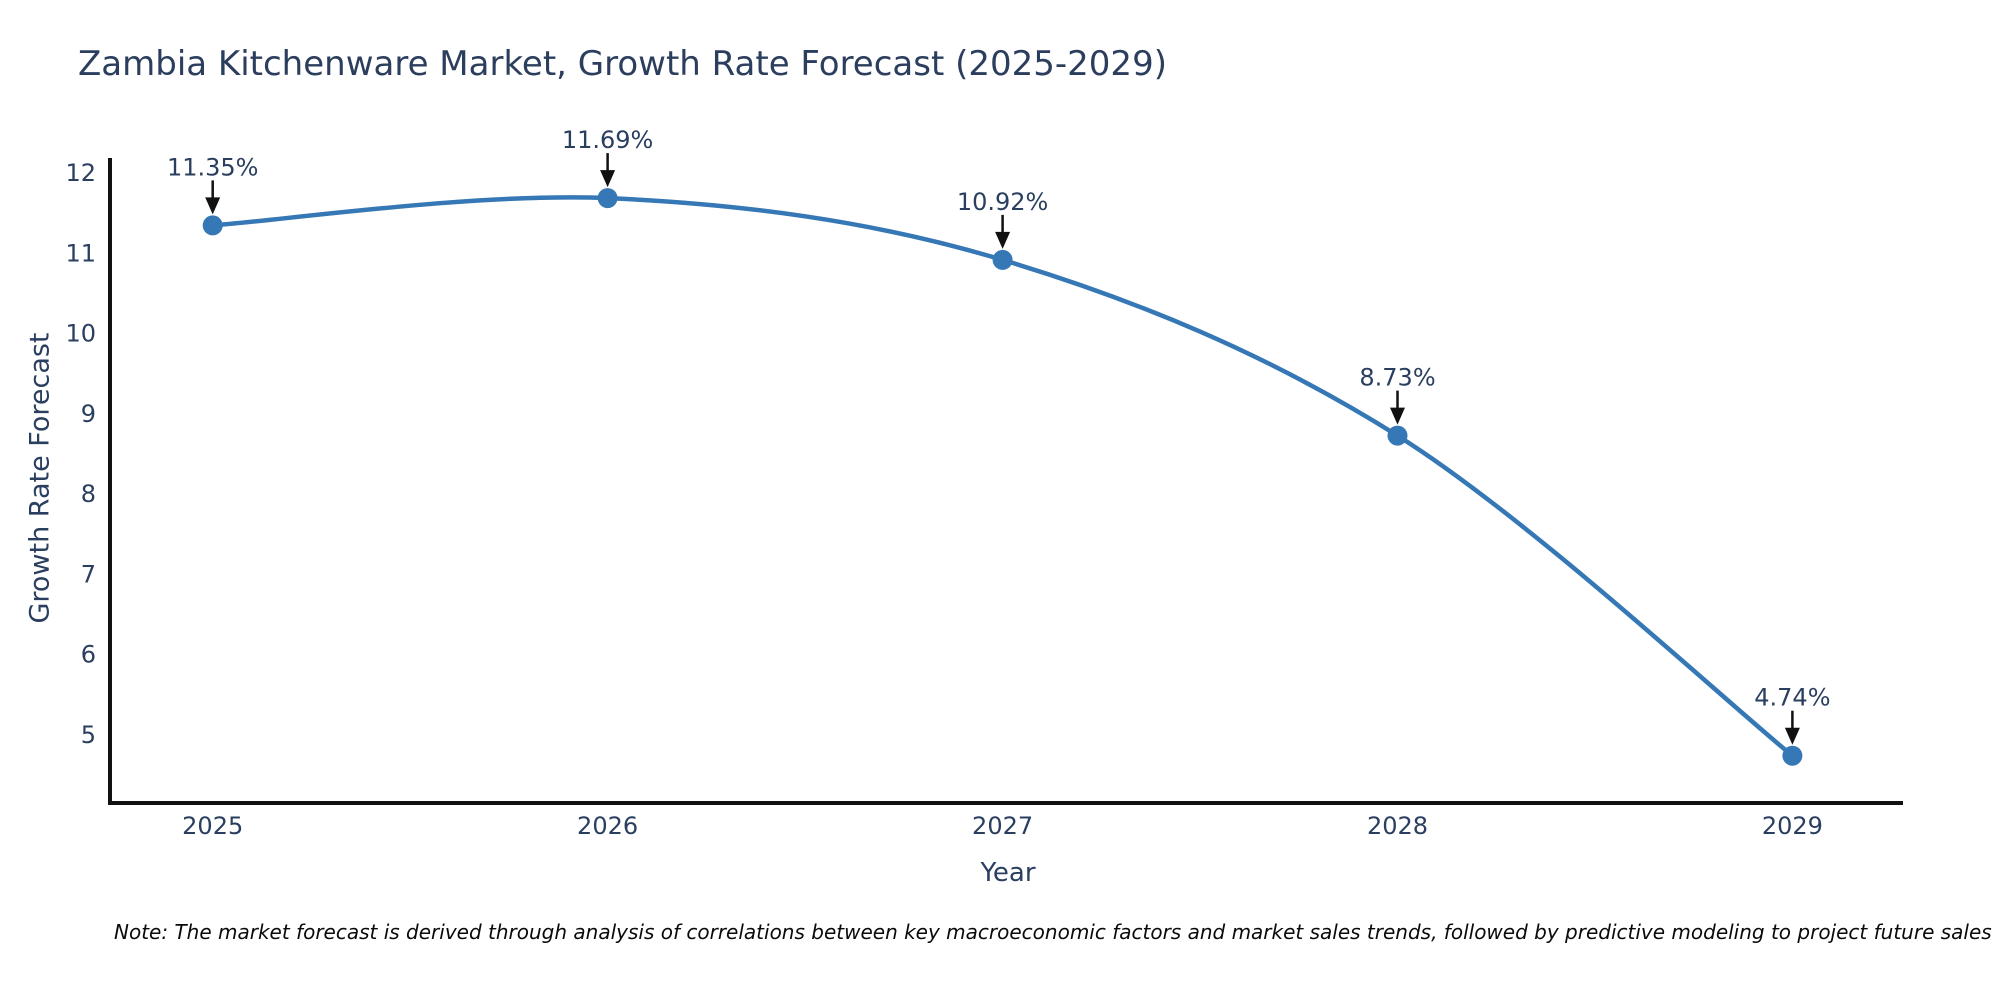  Describe the element at coordinates (88, 414) in the screenshot. I see `y-tick-label: 9` at that location.